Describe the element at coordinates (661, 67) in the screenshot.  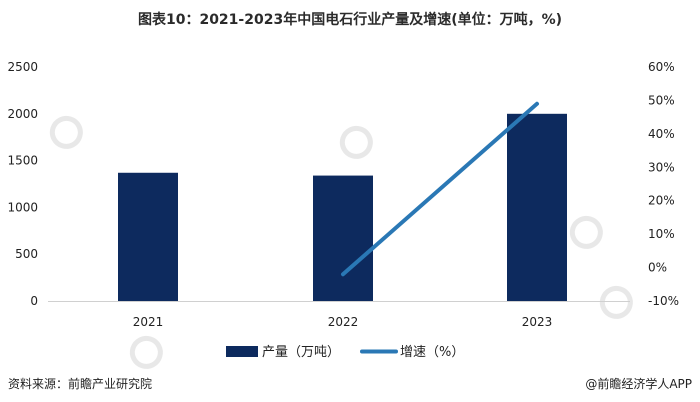
I see `right-axis-tick-label: 60%` at that location.